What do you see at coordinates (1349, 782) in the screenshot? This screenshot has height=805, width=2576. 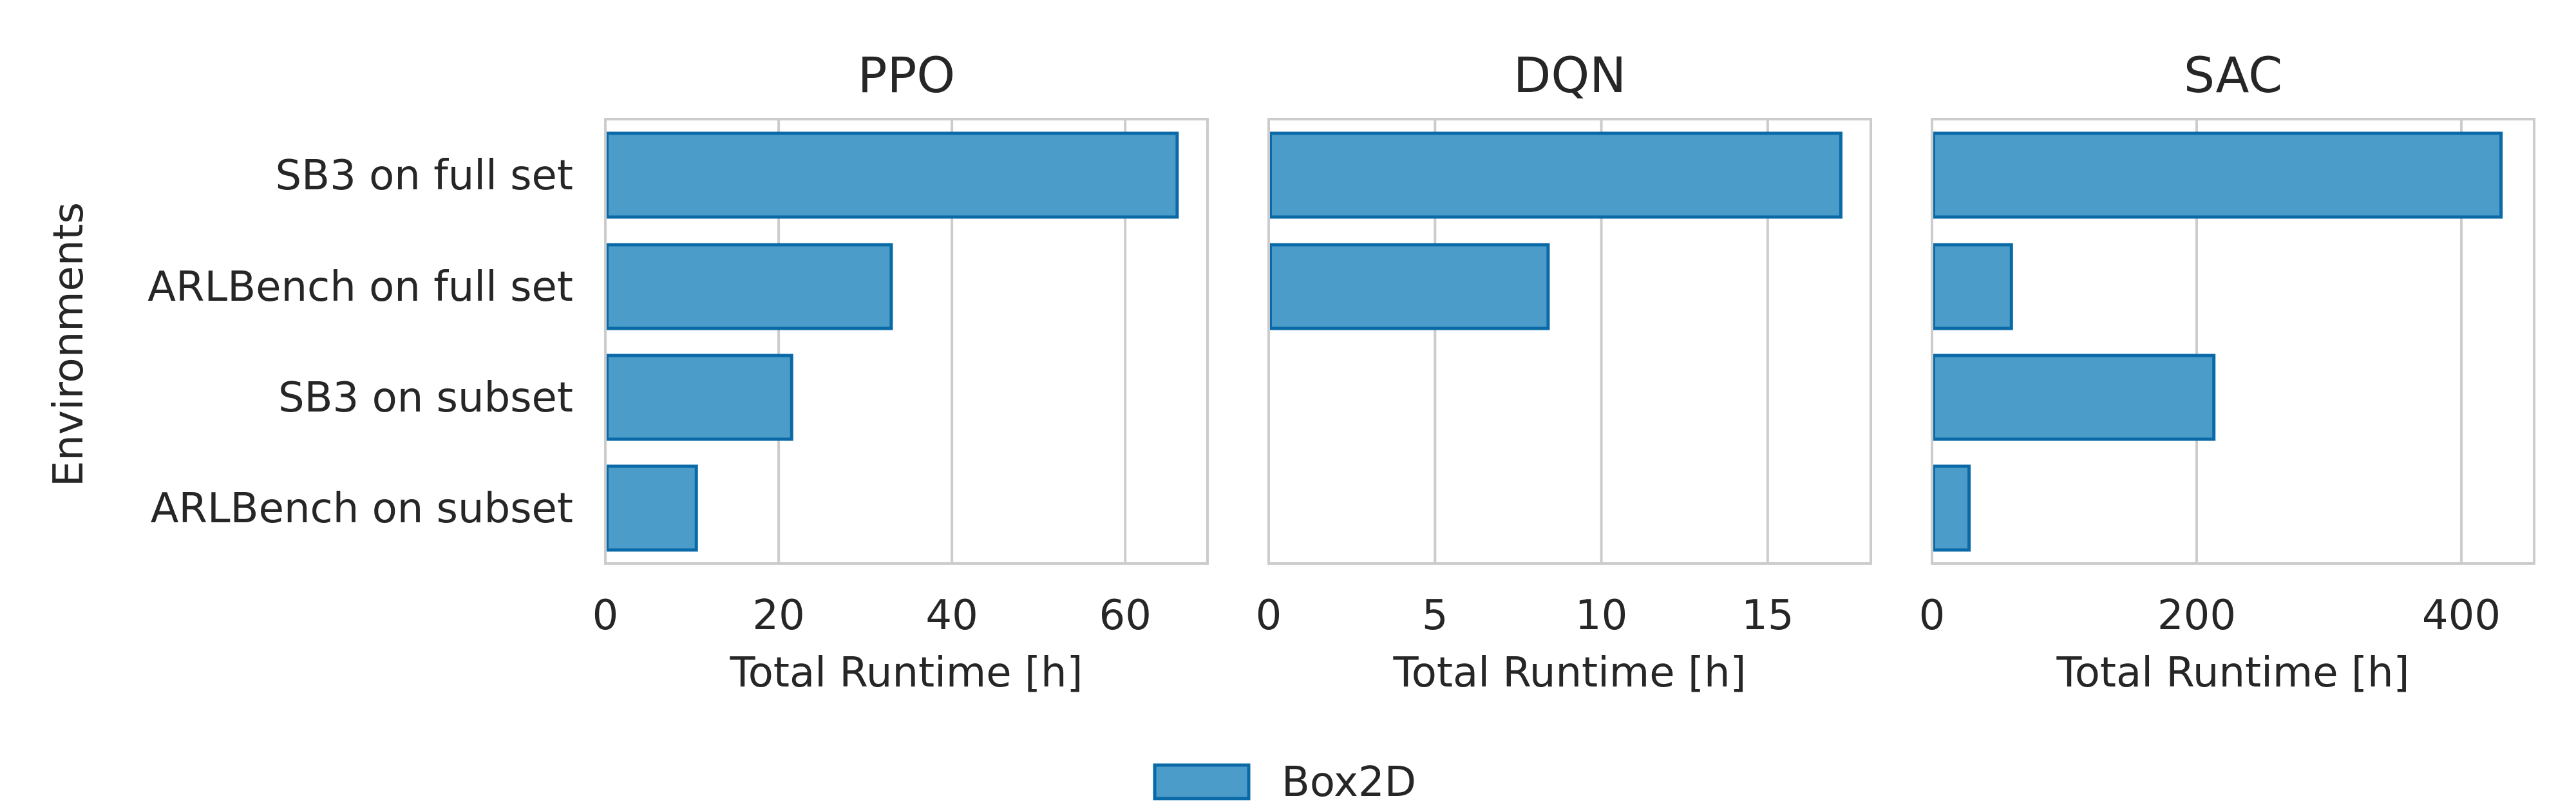 I see `legend-label-box2d: Box2D` at bounding box center [1349, 782].